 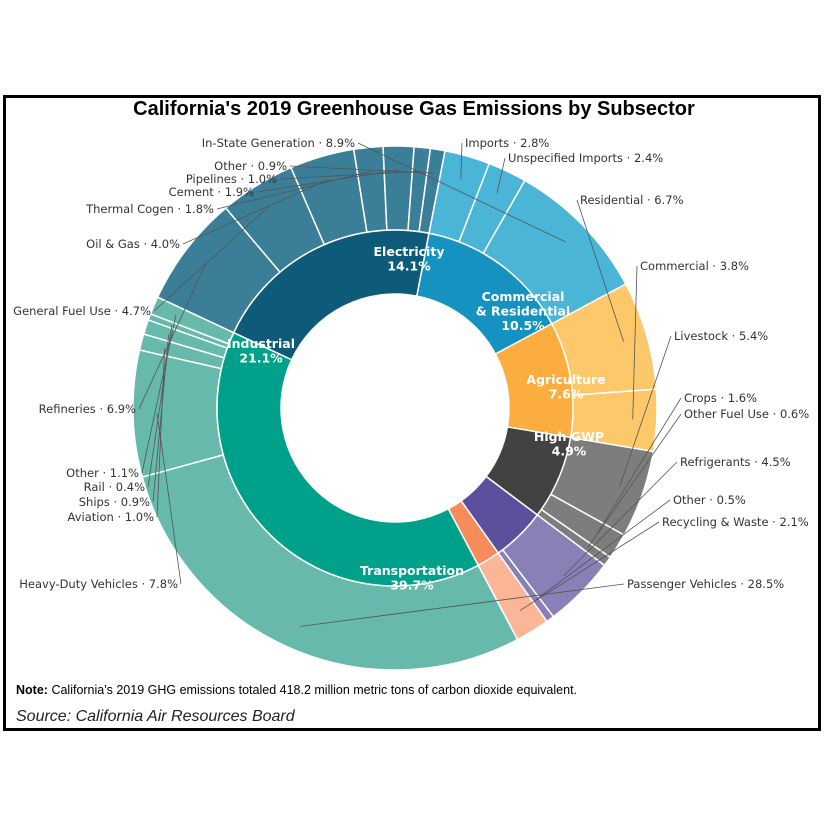 I want to click on outer-label-recycling-and-waste-recycling-and-waste: Recycling & Waste · 2.1%, so click(x=735, y=522).